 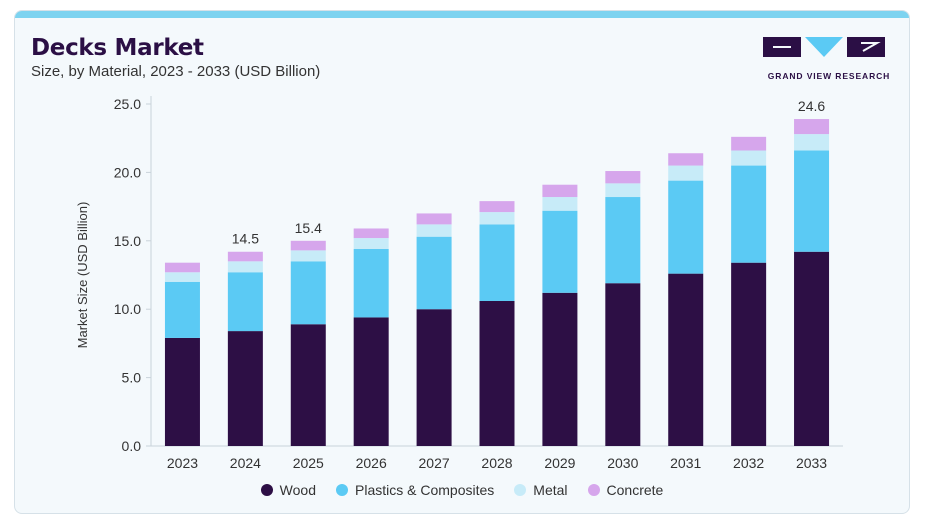 What do you see at coordinates (496, 463) in the screenshot?
I see `x-tick-label: 2028` at bounding box center [496, 463].